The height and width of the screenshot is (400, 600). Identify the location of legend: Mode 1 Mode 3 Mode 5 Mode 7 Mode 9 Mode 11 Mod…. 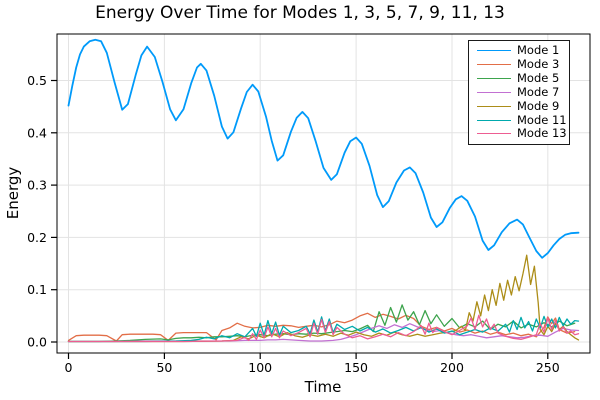
(519, 92).